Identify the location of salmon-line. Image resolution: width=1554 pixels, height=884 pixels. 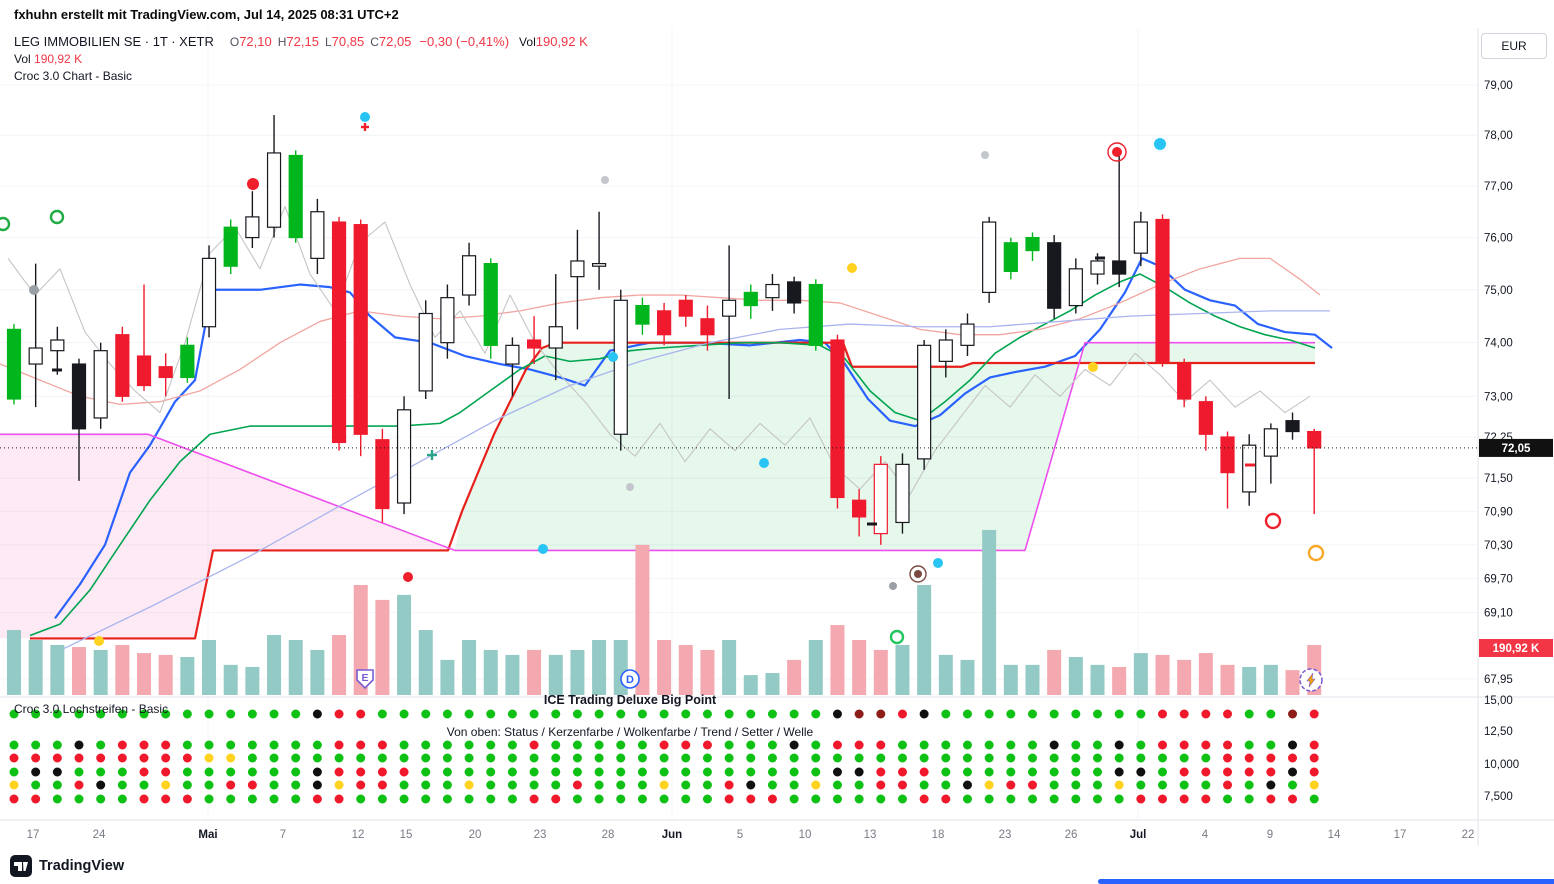
(660, 331).